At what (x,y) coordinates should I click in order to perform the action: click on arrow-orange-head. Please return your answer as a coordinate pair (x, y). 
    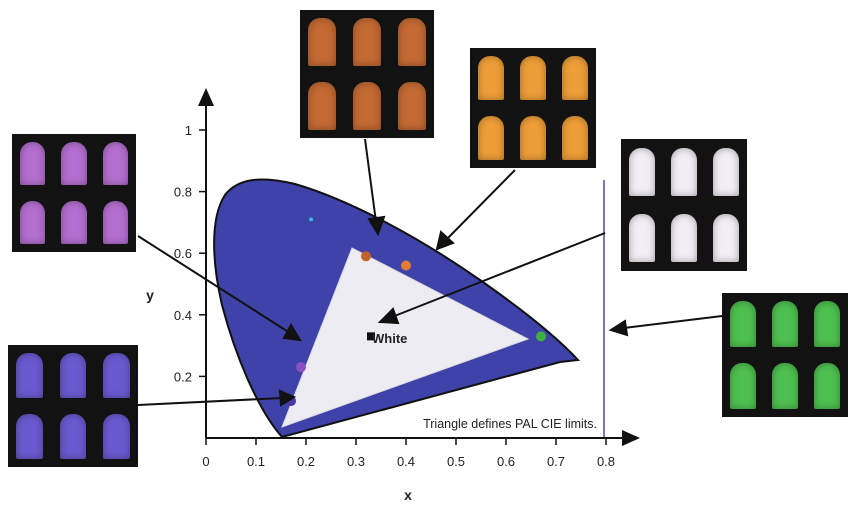
    Looking at the image, I should click on (445, 240).